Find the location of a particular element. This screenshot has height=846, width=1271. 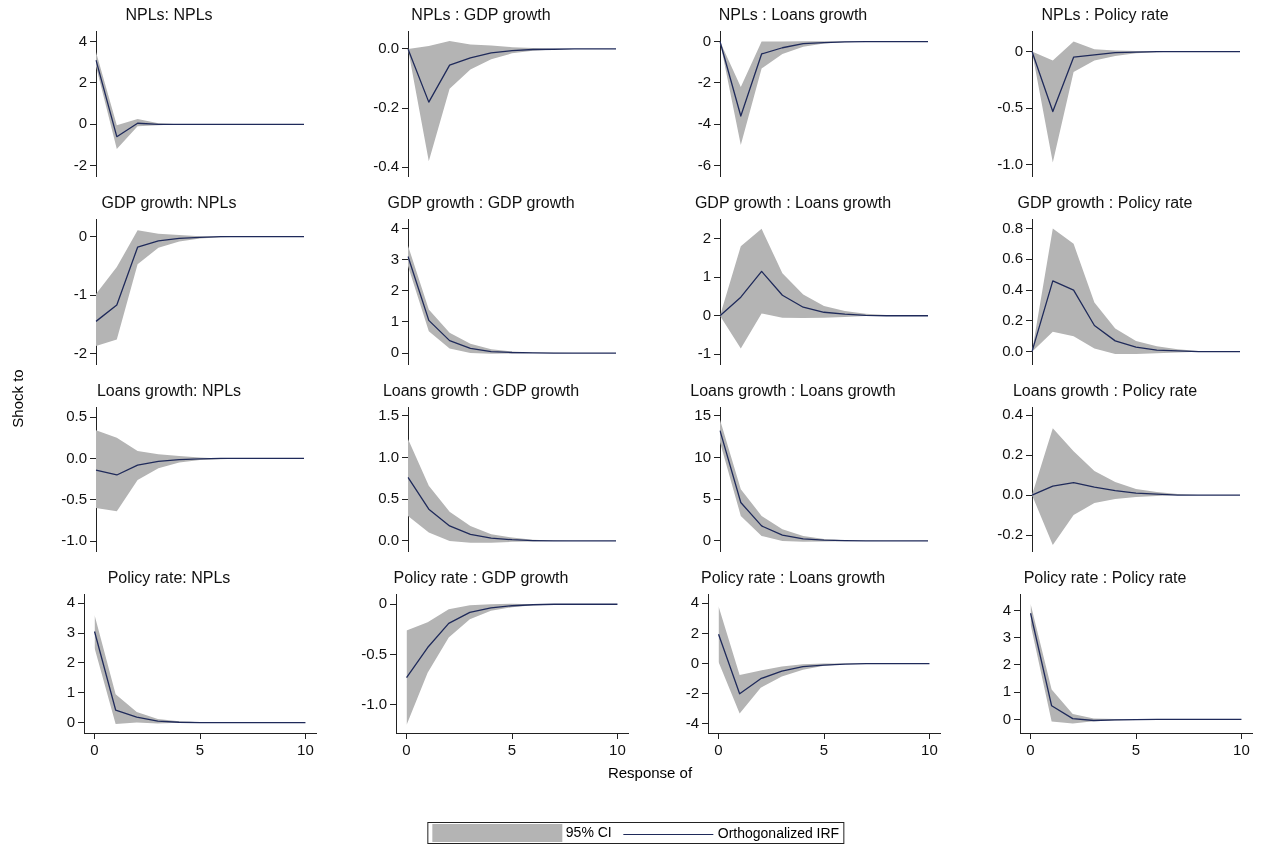

chart-title: Policy rate is located at coordinates (1105, 578).